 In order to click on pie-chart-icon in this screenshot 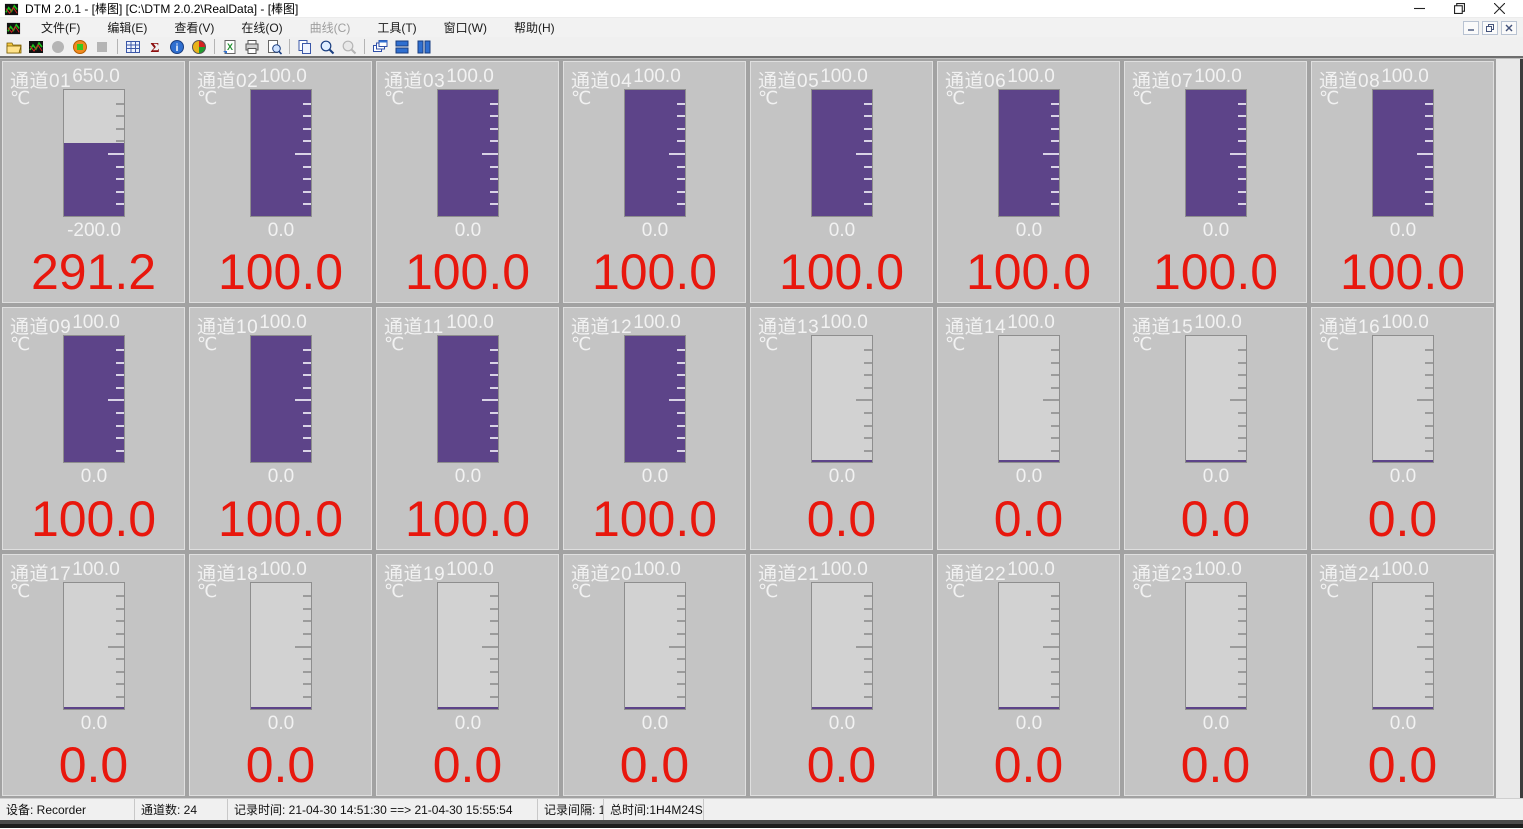, I will do `click(199, 47)`.